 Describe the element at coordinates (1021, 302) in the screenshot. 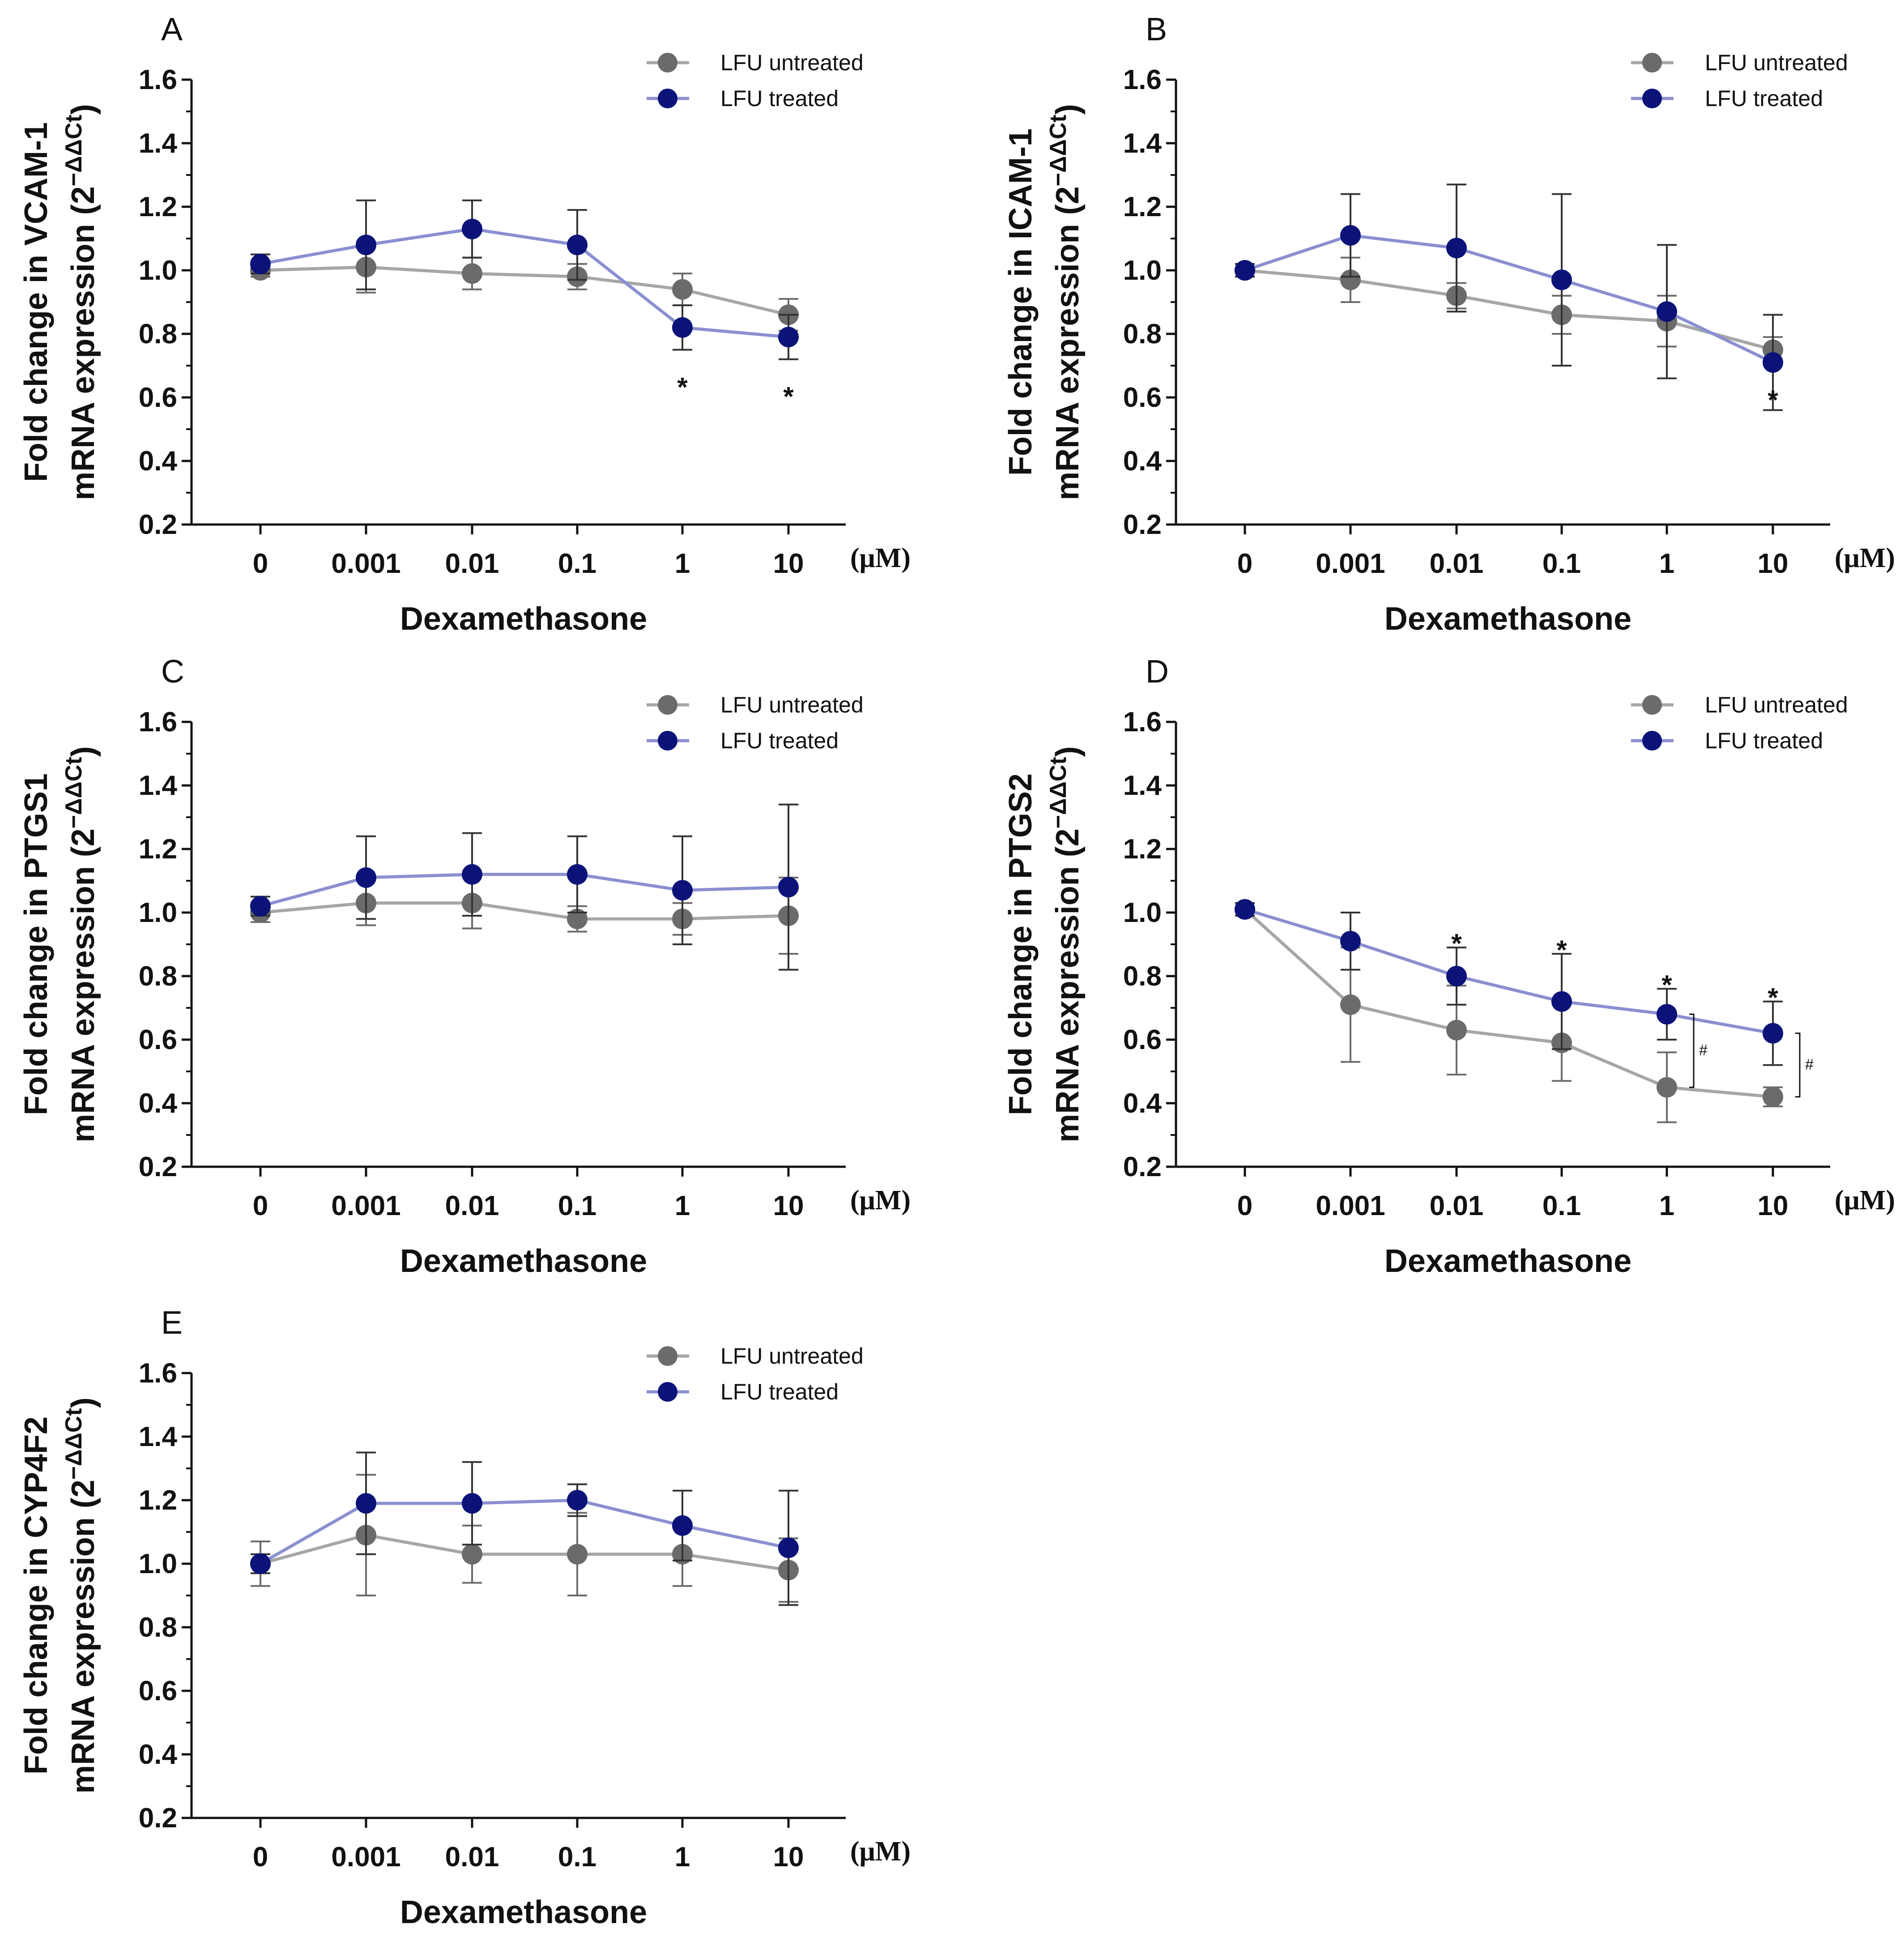

I see `y-axis-title-line1: Fold change in ICAM-1` at that location.